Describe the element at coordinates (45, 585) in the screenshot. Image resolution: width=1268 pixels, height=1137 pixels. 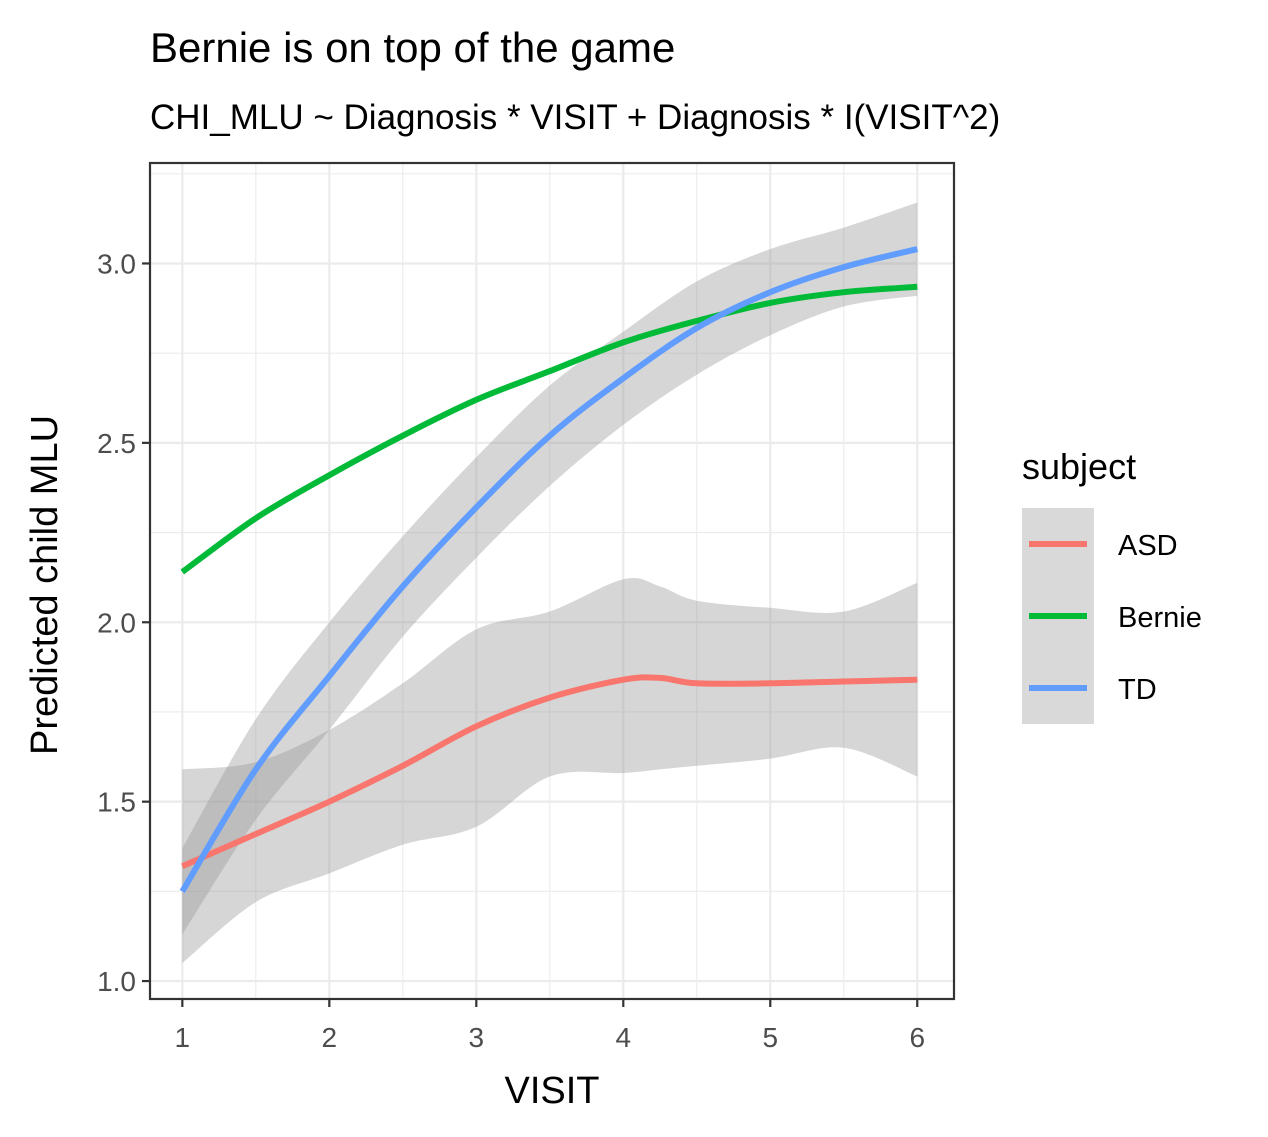
I see `y-axis-title: Predicted child MLU` at that location.